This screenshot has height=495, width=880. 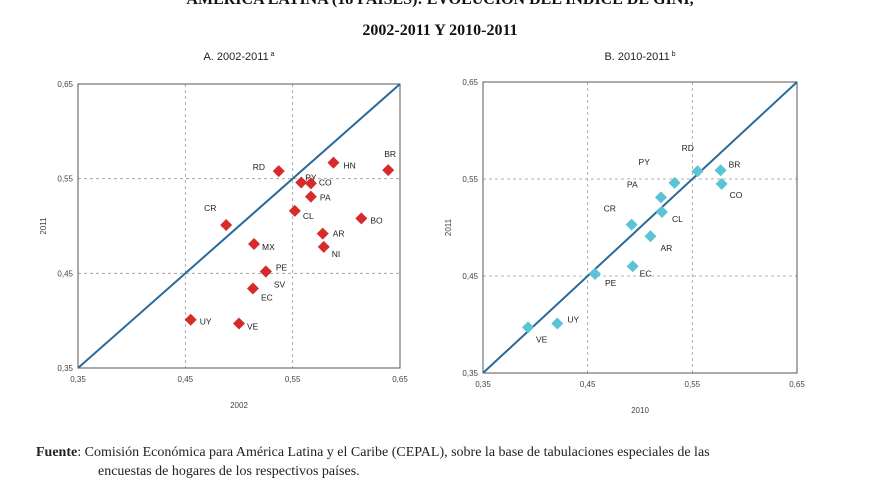 What do you see at coordinates (57, 452) in the screenshot?
I see `source-label: Fuente` at bounding box center [57, 452].